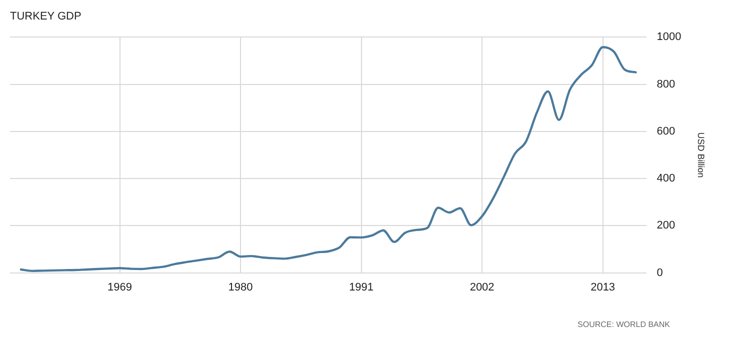 This screenshot has width=730, height=340. Describe the element at coordinates (361, 287) in the screenshot. I see `x-tick-label: 1991` at that location.